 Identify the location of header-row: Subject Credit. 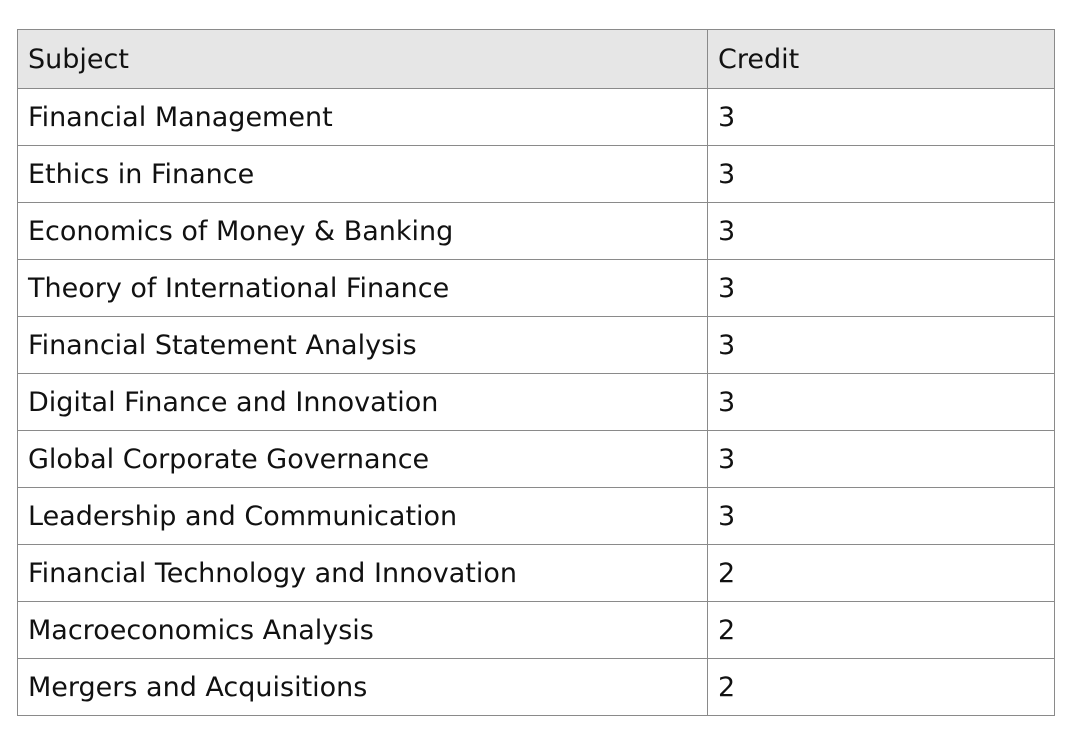
(536, 59).